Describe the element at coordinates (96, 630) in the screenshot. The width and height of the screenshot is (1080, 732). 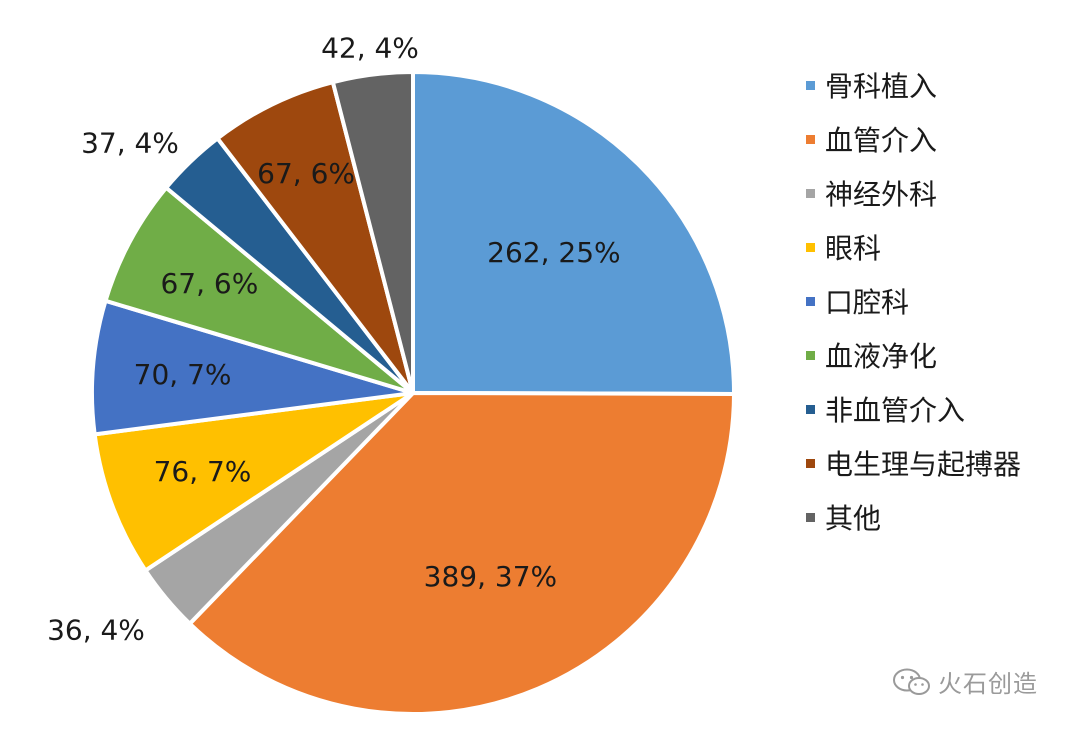
I see `data-label-3: 36, 4%` at that location.